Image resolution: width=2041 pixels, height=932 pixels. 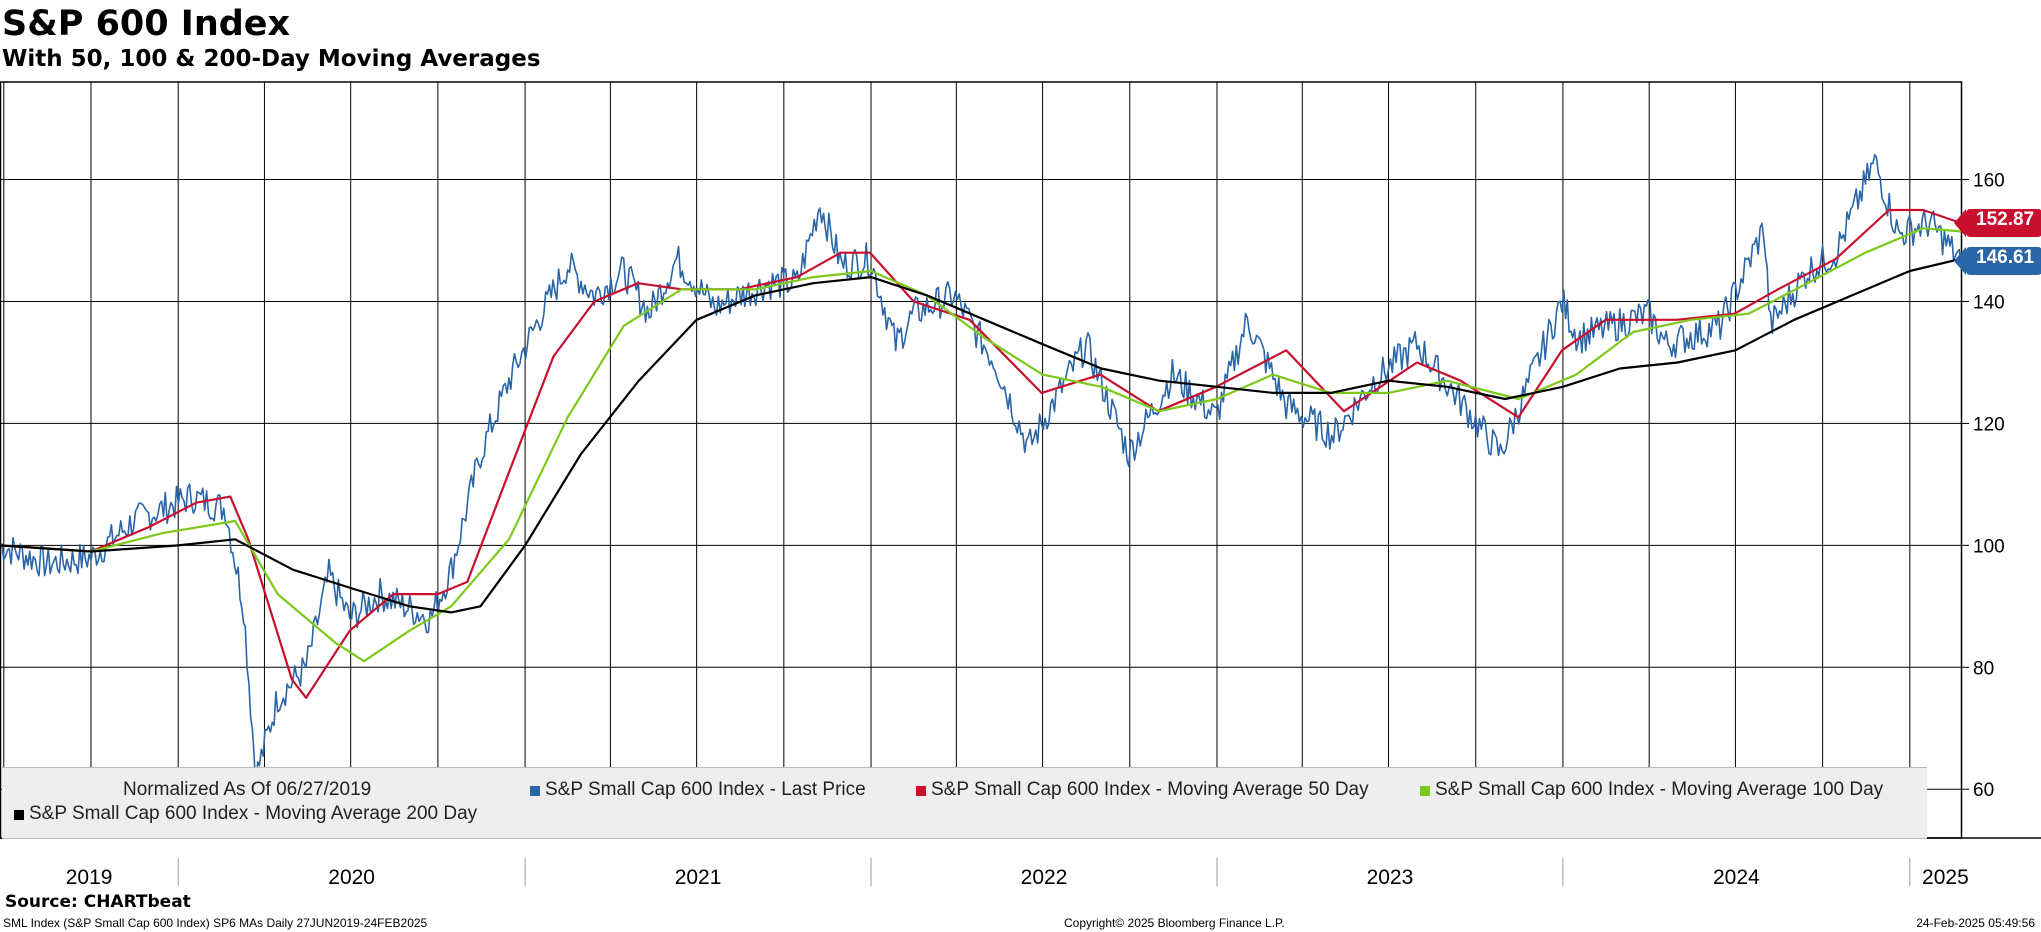 I want to click on y-tick-label: 140, so click(x=1989, y=302).